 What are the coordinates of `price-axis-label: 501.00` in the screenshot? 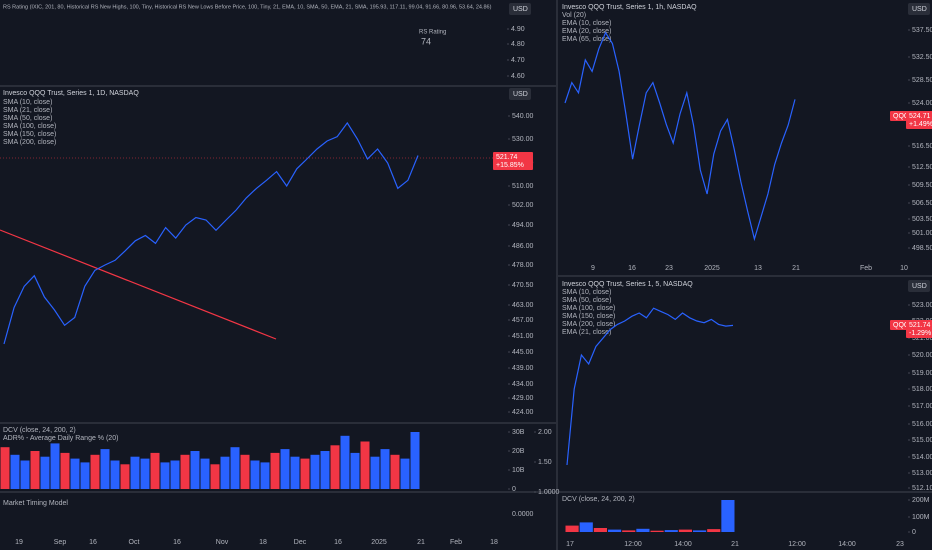 It's located at (922, 233).